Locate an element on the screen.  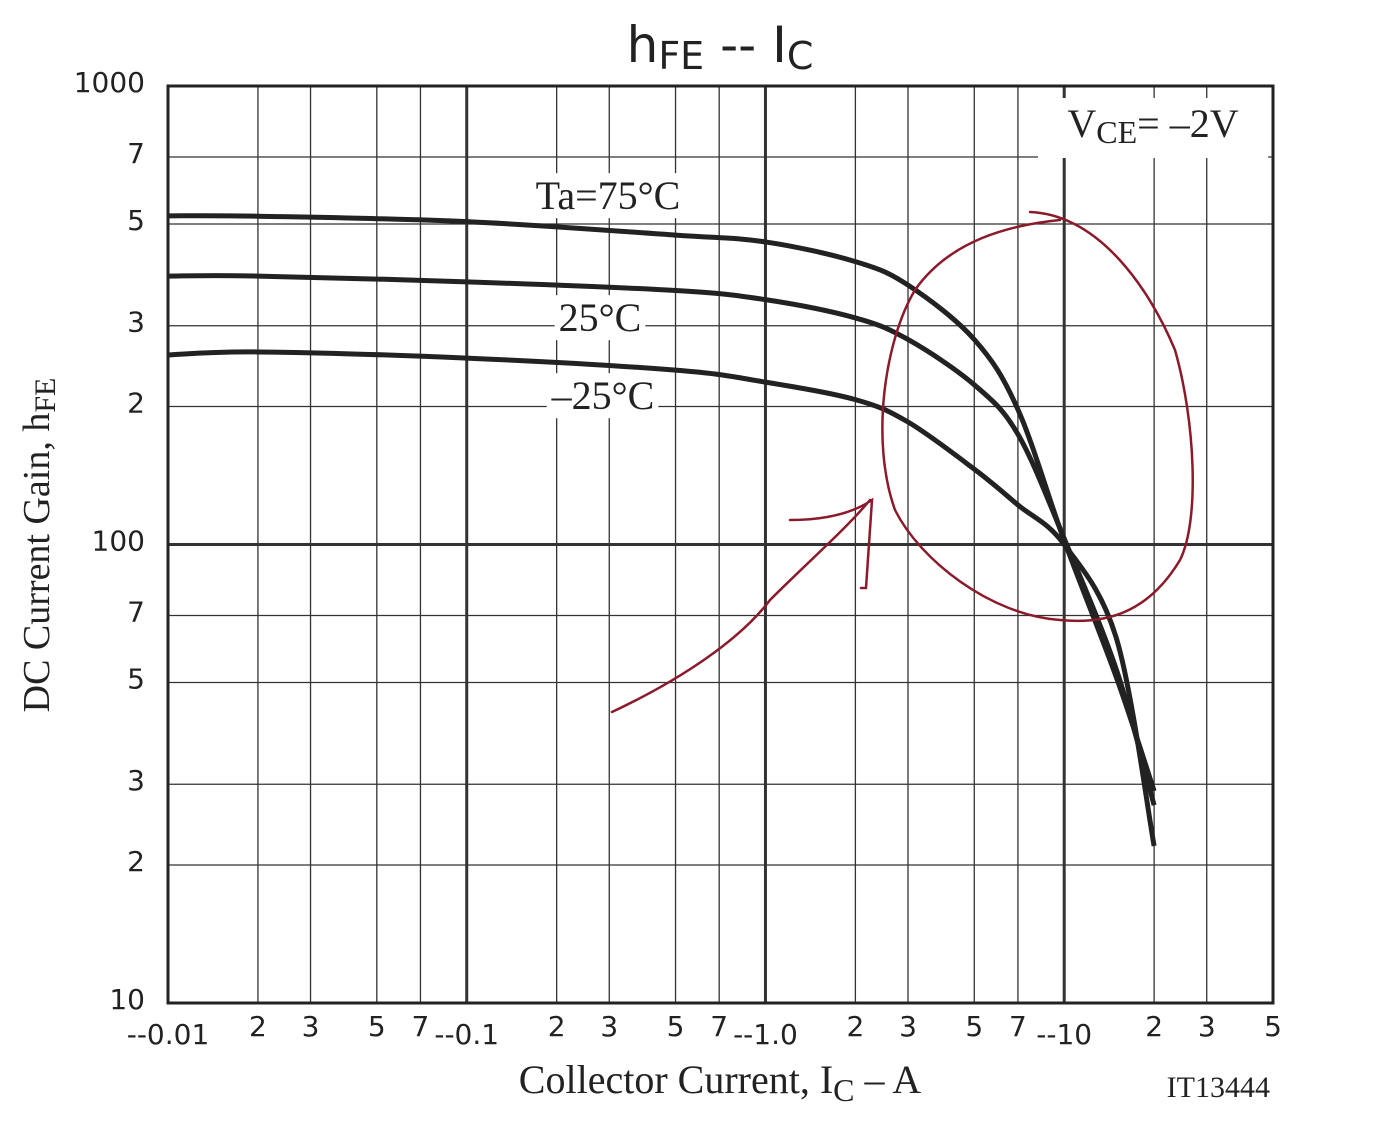
series-label: 25°C is located at coordinates (600, 317).